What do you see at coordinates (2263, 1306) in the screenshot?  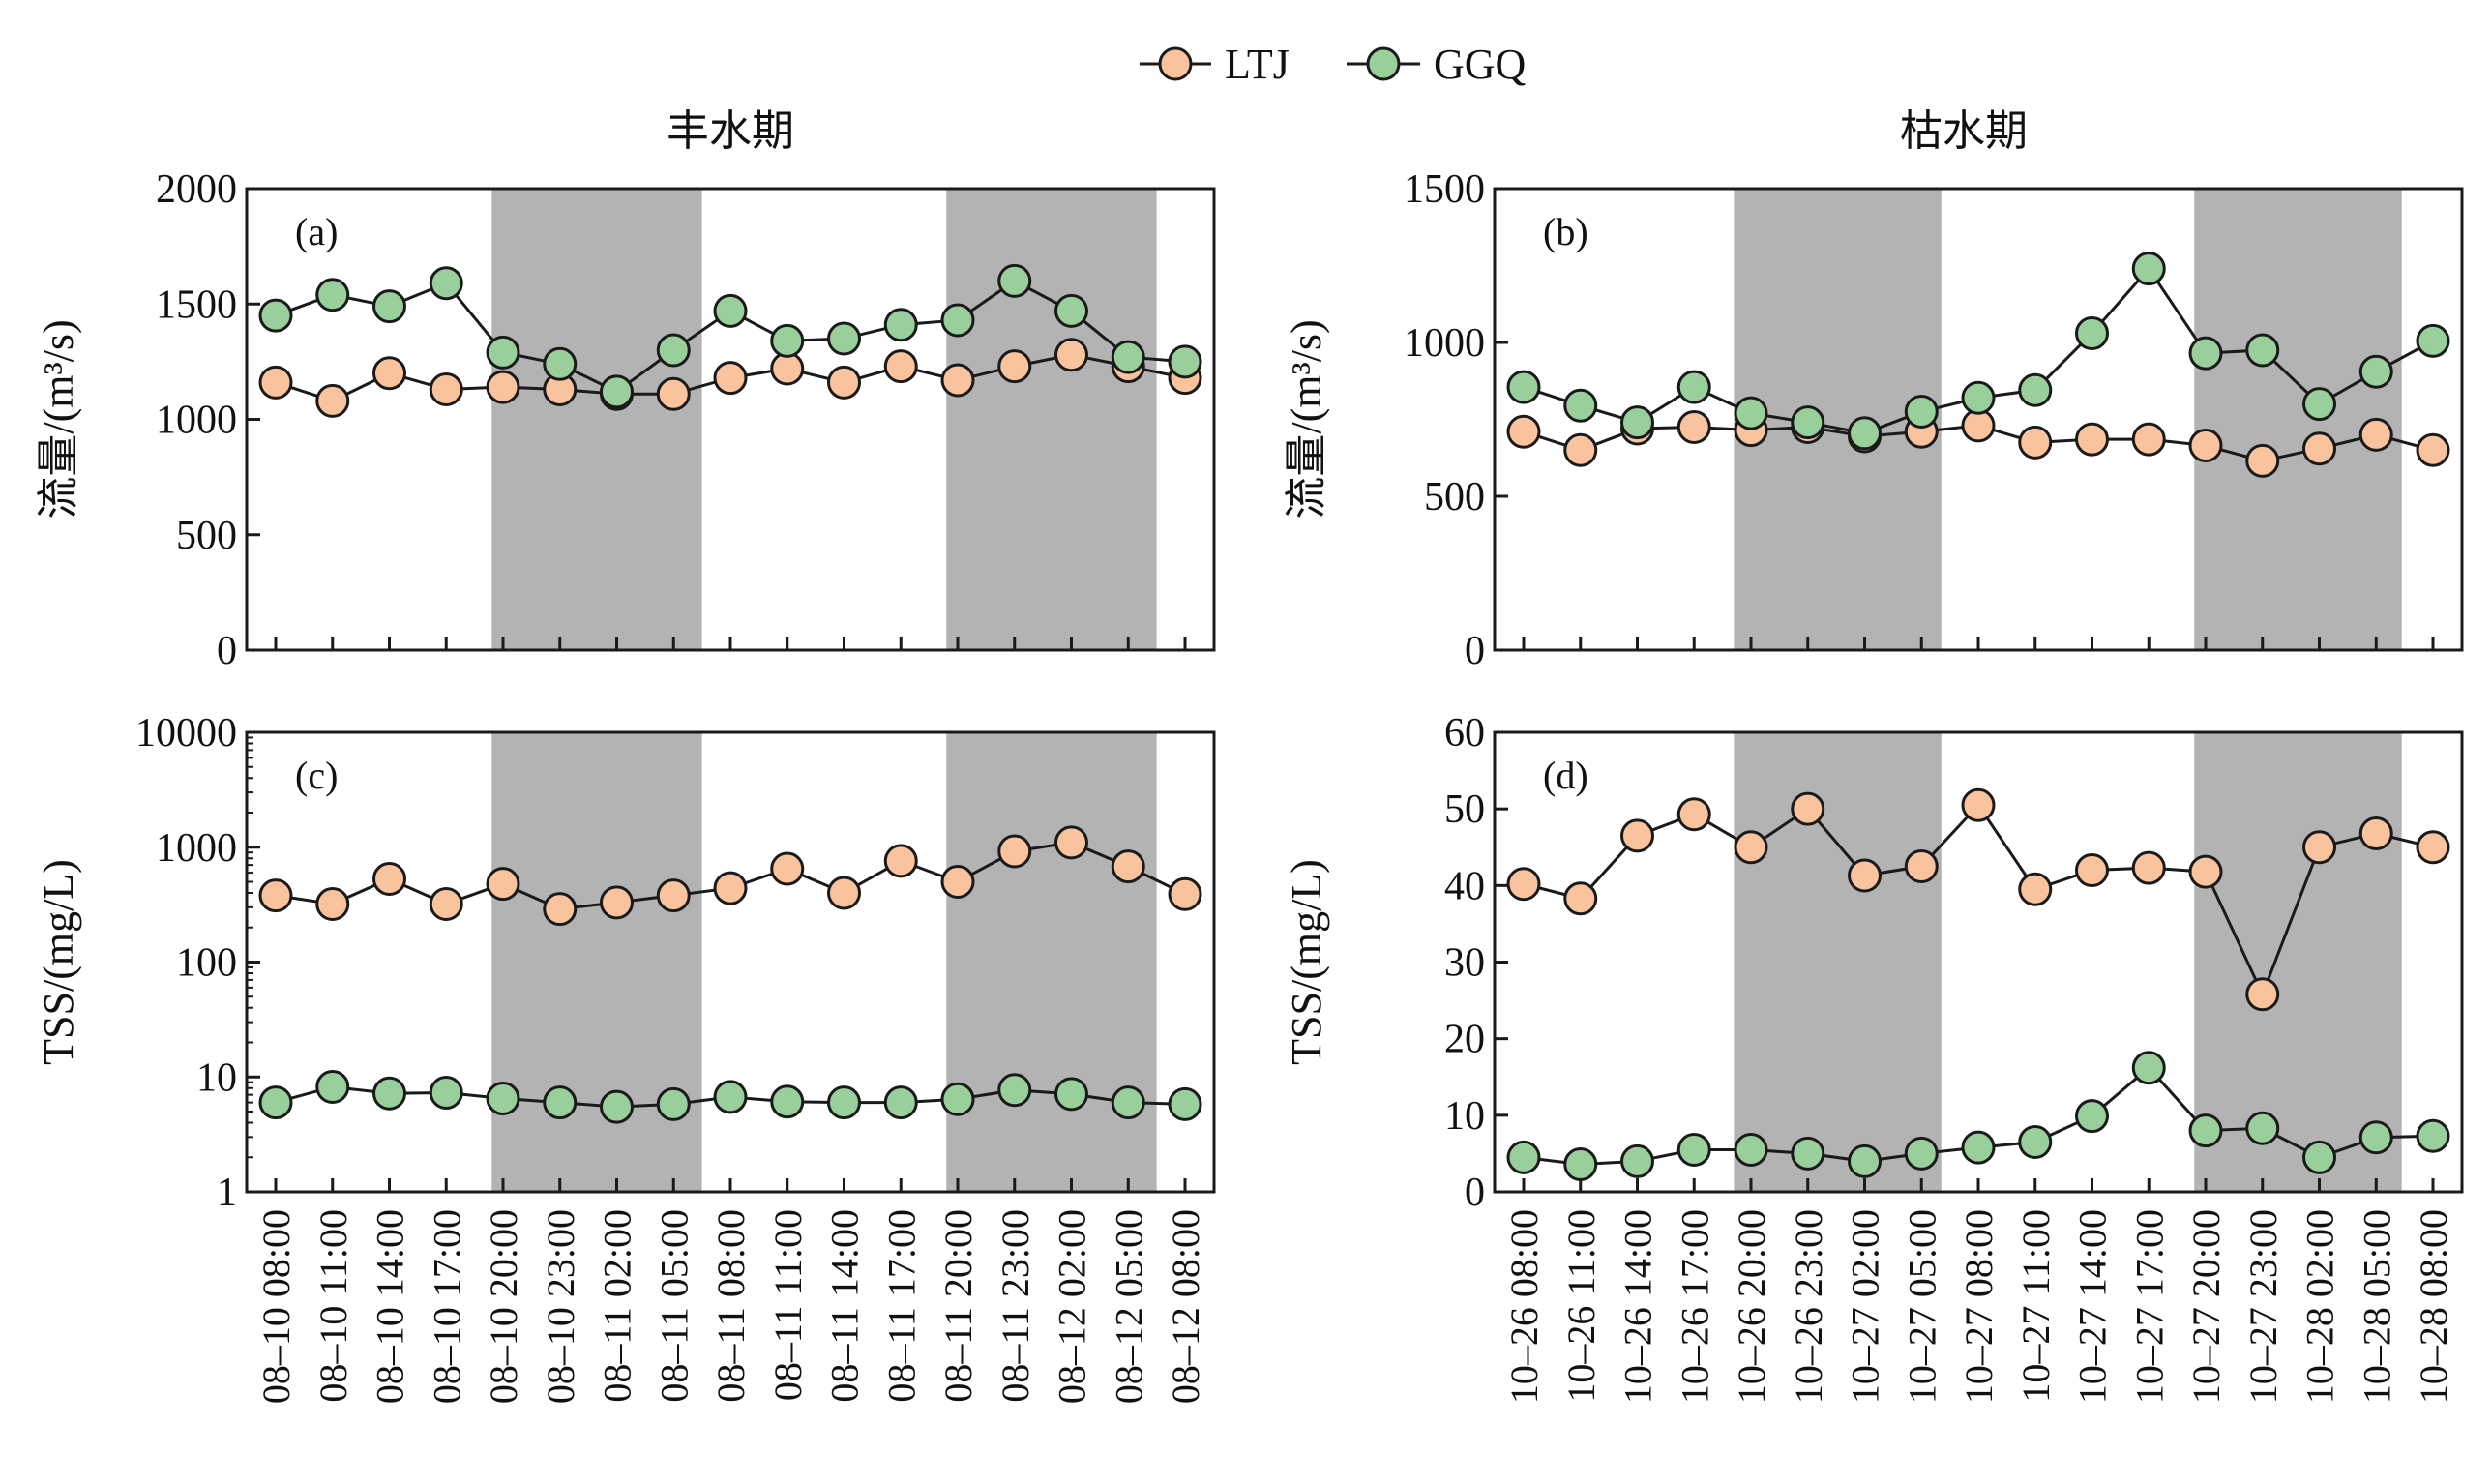 I see `x-tick-label: 10–27 23:00` at bounding box center [2263, 1306].